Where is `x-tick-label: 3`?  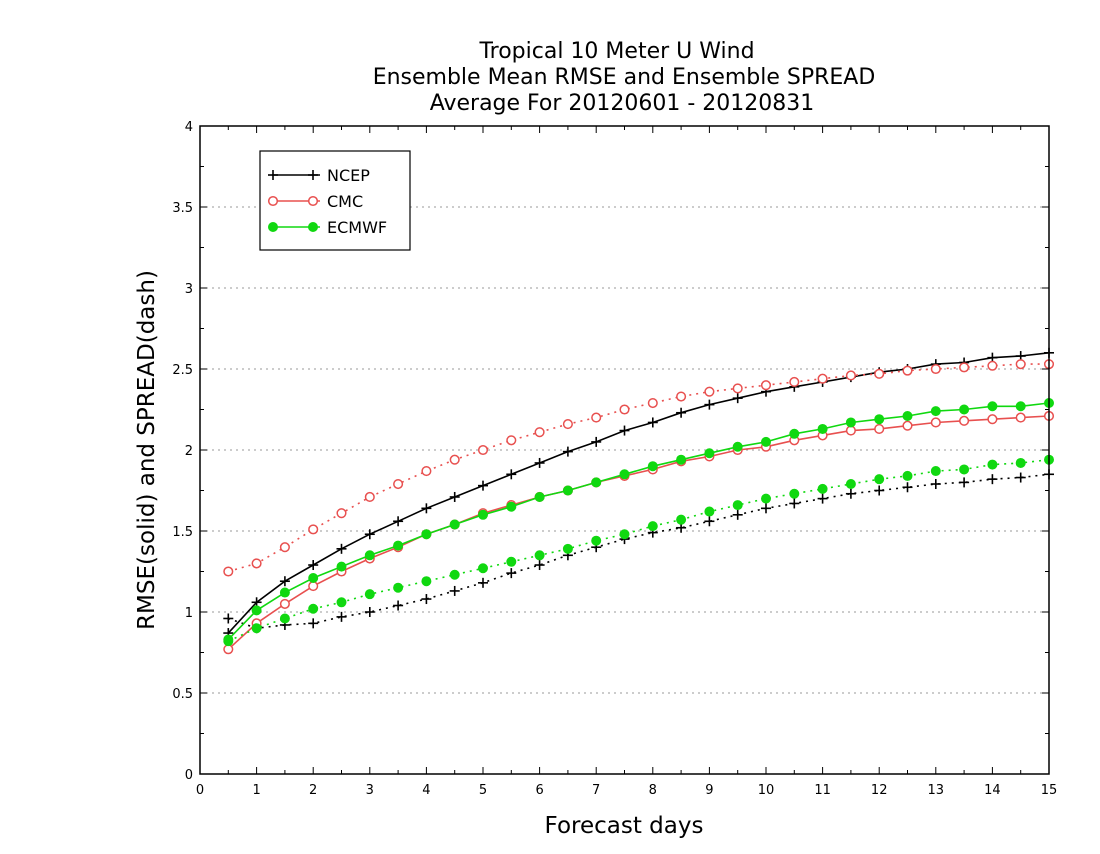 x-tick-label: 3 is located at coordinates (370, 790).